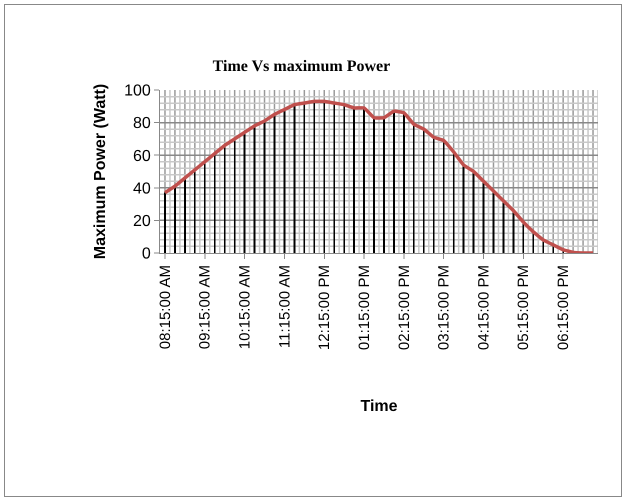  I want to click on x-tick-label: 04:15:00 PM, so click(483, 307).